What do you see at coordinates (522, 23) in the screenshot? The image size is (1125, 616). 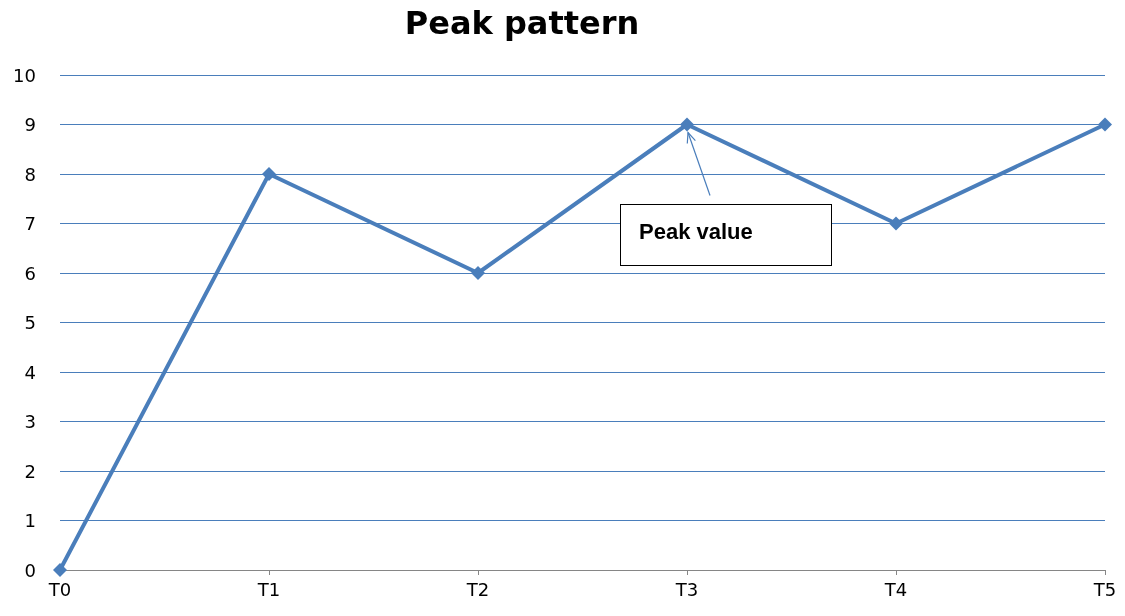 I see `chart-title: Peak pattern` at bounding box center [522, 23].